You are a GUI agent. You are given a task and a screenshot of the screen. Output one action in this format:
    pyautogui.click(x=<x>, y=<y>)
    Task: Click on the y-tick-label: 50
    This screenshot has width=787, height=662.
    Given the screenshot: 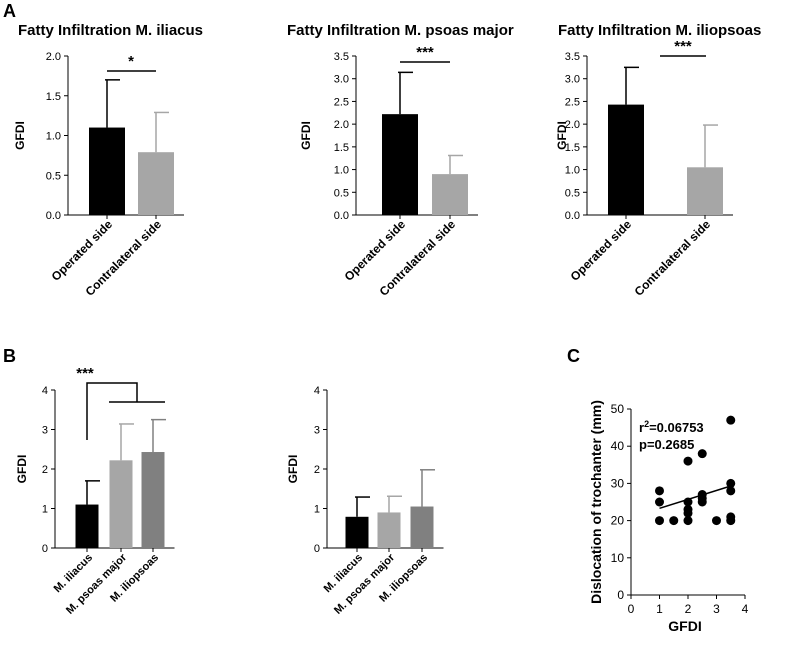 What is the action you would take?
    pyautogui.click(x=618, y=409)
    